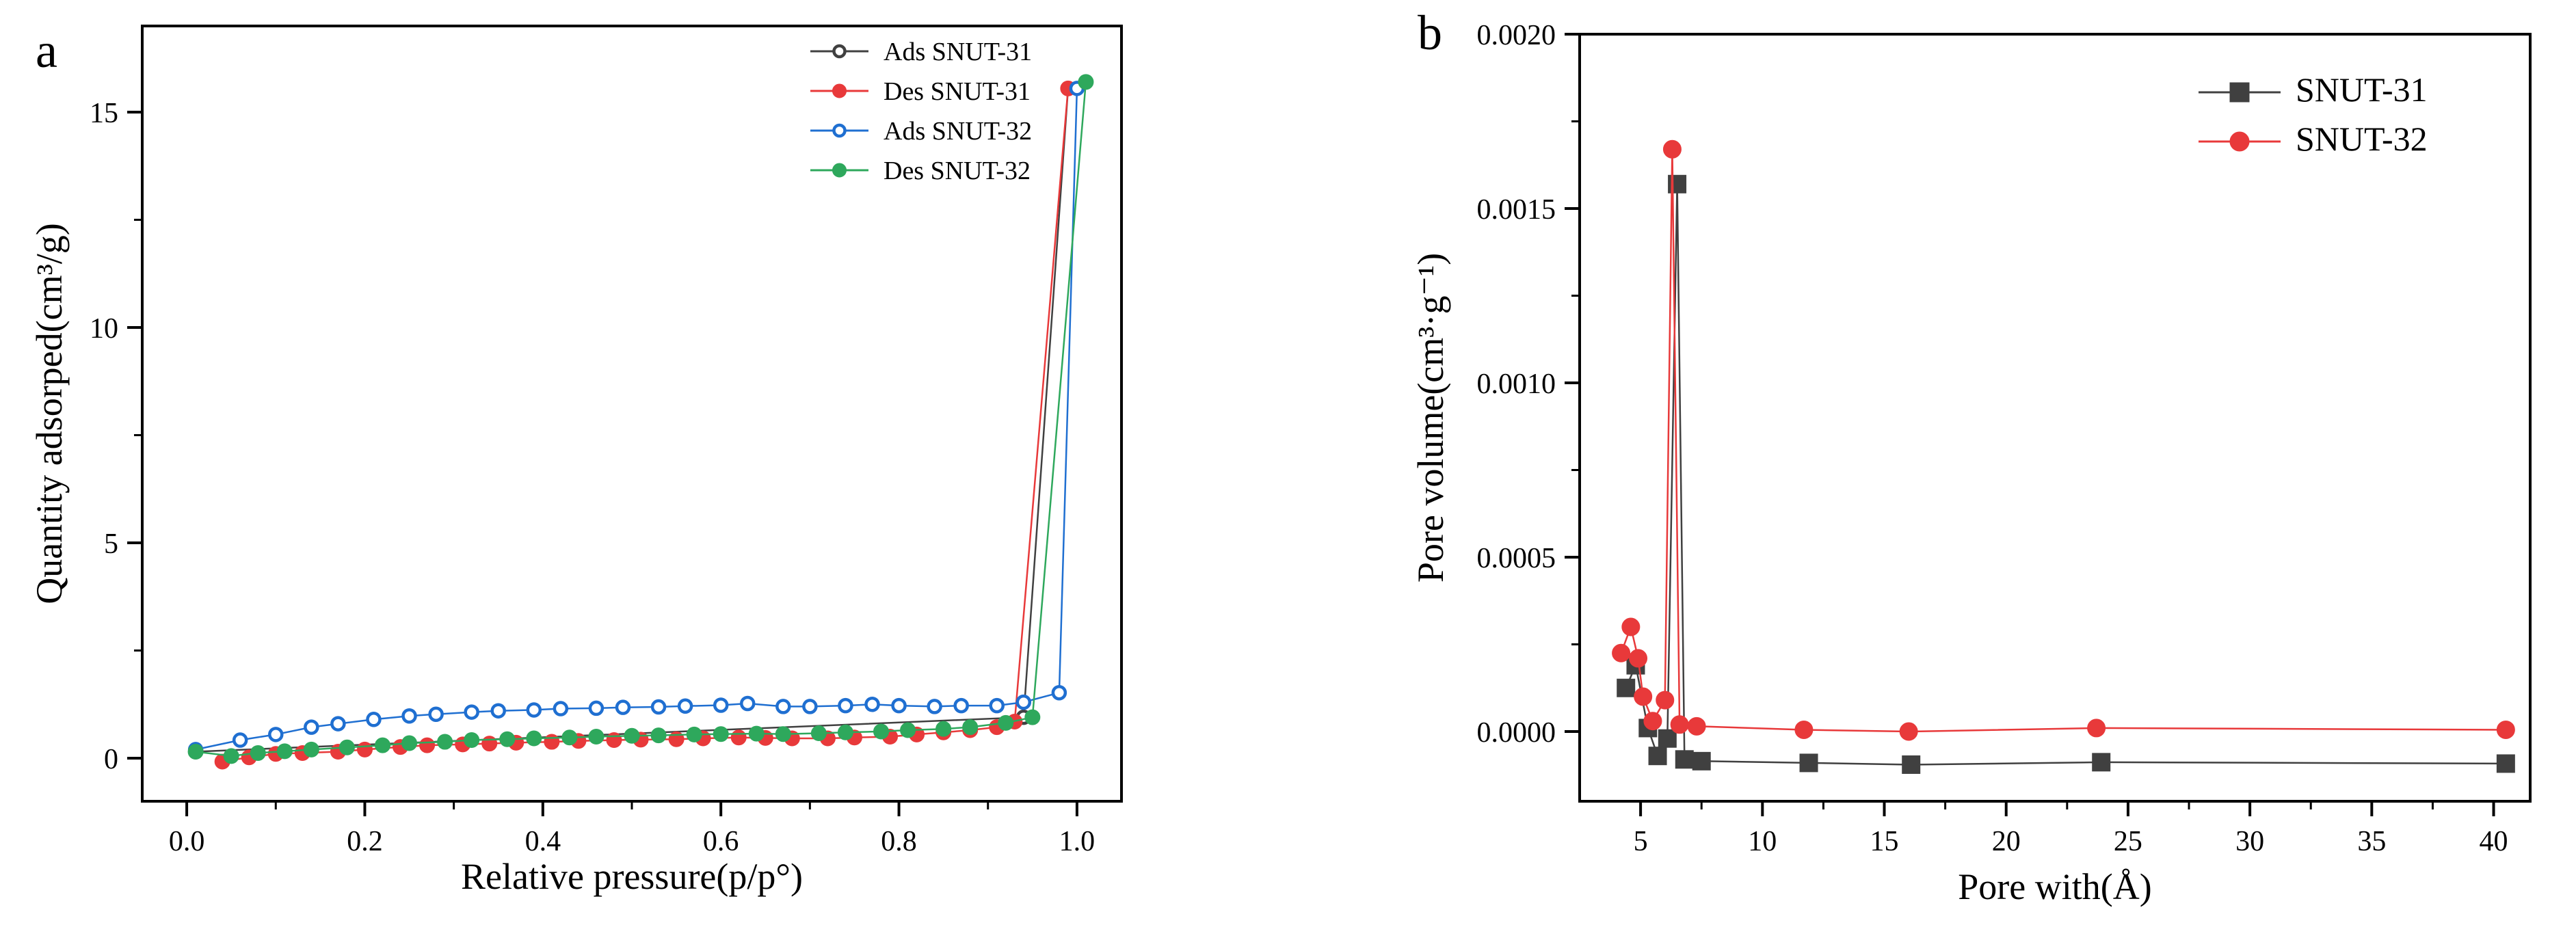 This screenshot has height=925, width=2576. Describe the element at coordinates (1762, 842) in the screenshot. I see `panel-b-x-tick-label: 10` at that location.